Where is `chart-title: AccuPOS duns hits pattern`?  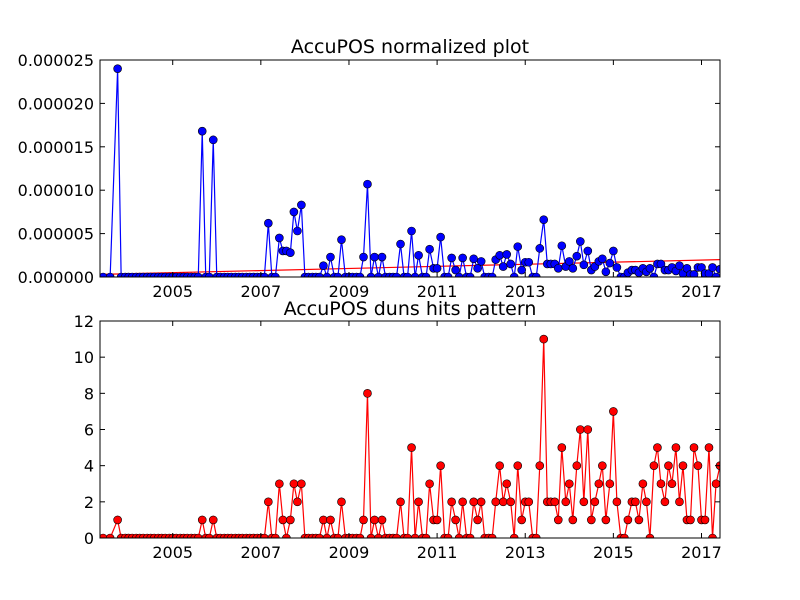
chart-title: AccuPOS duns hits pattern is located at coordinates (410, 309).